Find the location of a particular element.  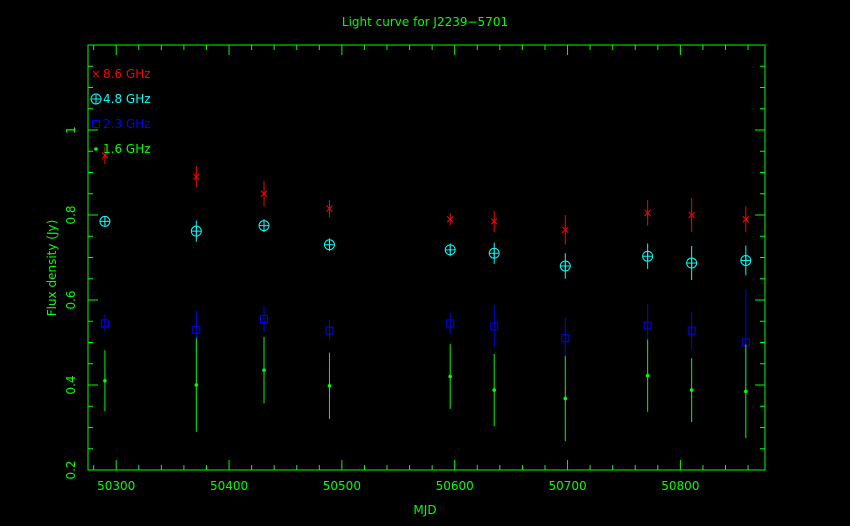

x-tick-label: 50300 is located at coordinates (116, 486).